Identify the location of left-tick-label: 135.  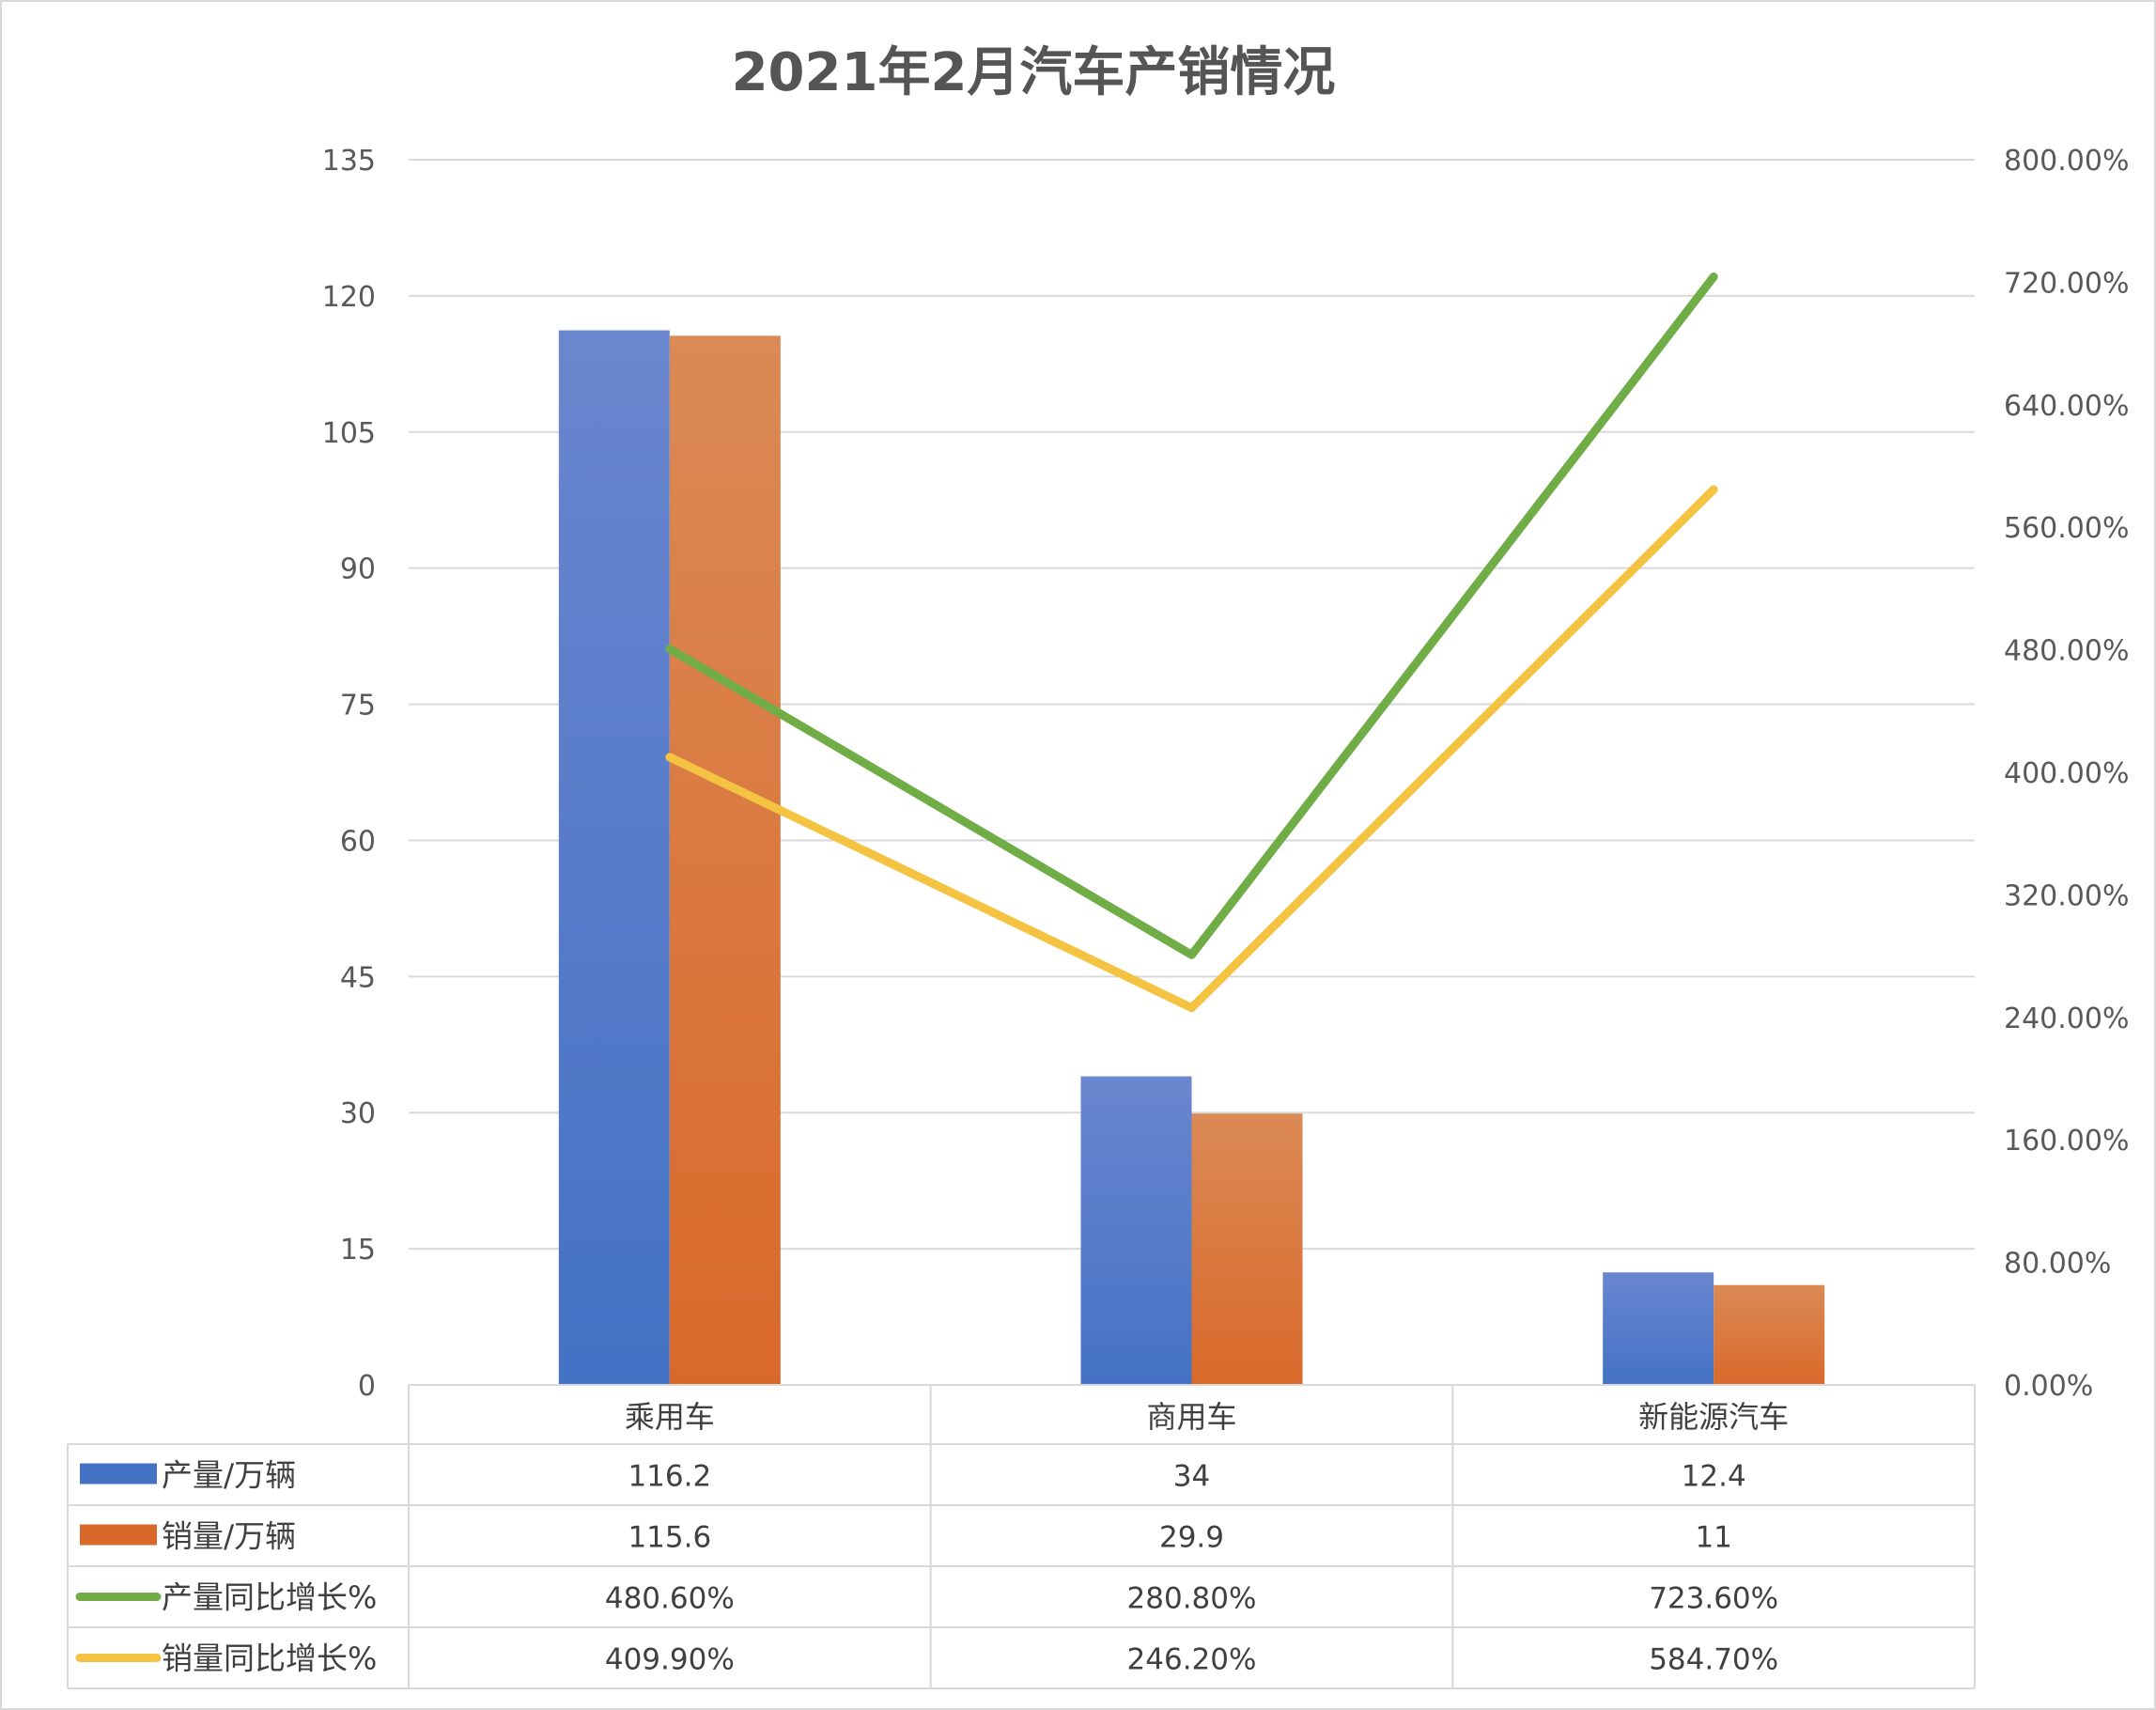
(349, 161).